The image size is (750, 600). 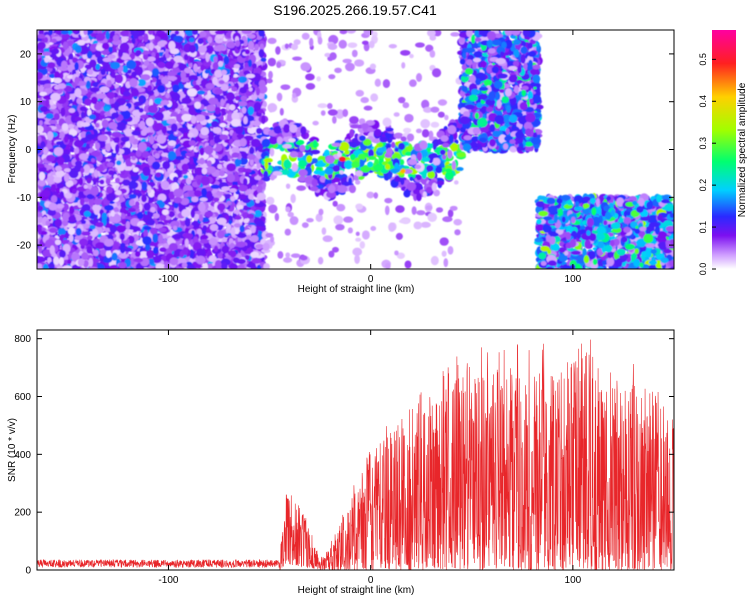 What do you see at coordinates (205, 228) in the screenshot?
I see `heatmap-cell` at bounding box center [205, 228].